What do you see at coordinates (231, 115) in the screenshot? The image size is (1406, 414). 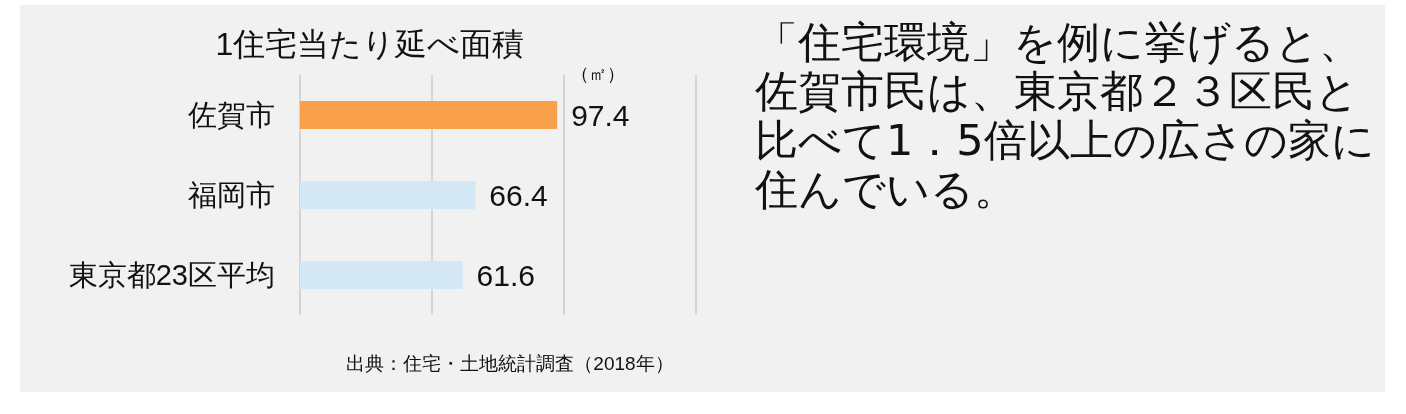 I see `y-tick-label: 佐賀市` at bounding box center [231, 115].